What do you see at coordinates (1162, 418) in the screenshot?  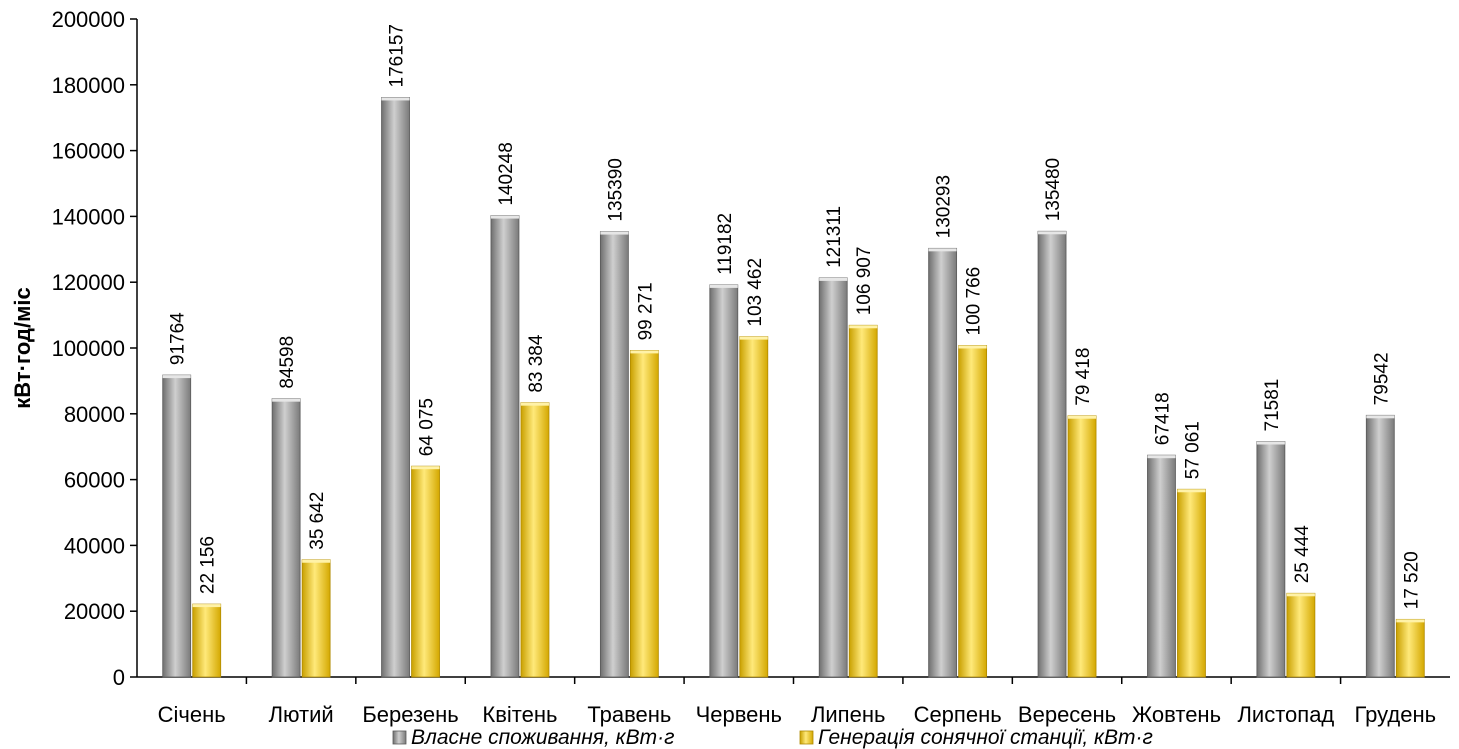 I see `data-label-consumption: 67418` at bounding box center [1162, 418].